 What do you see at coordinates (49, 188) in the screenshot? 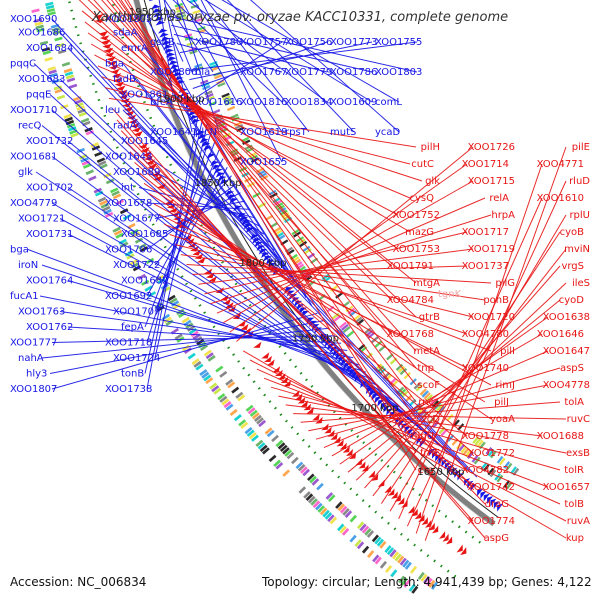
I see `gene-label: XOO1702` at bounding box center [49, 188].